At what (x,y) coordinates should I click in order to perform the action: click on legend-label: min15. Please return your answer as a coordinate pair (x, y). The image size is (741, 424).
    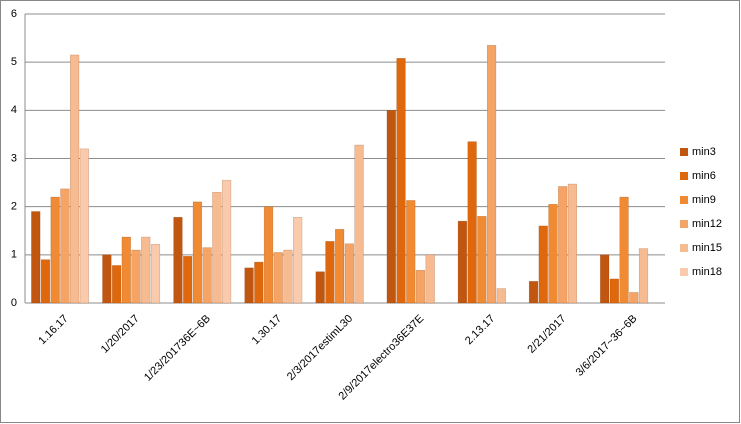
    Looking at the image, I should click on (707, 248).